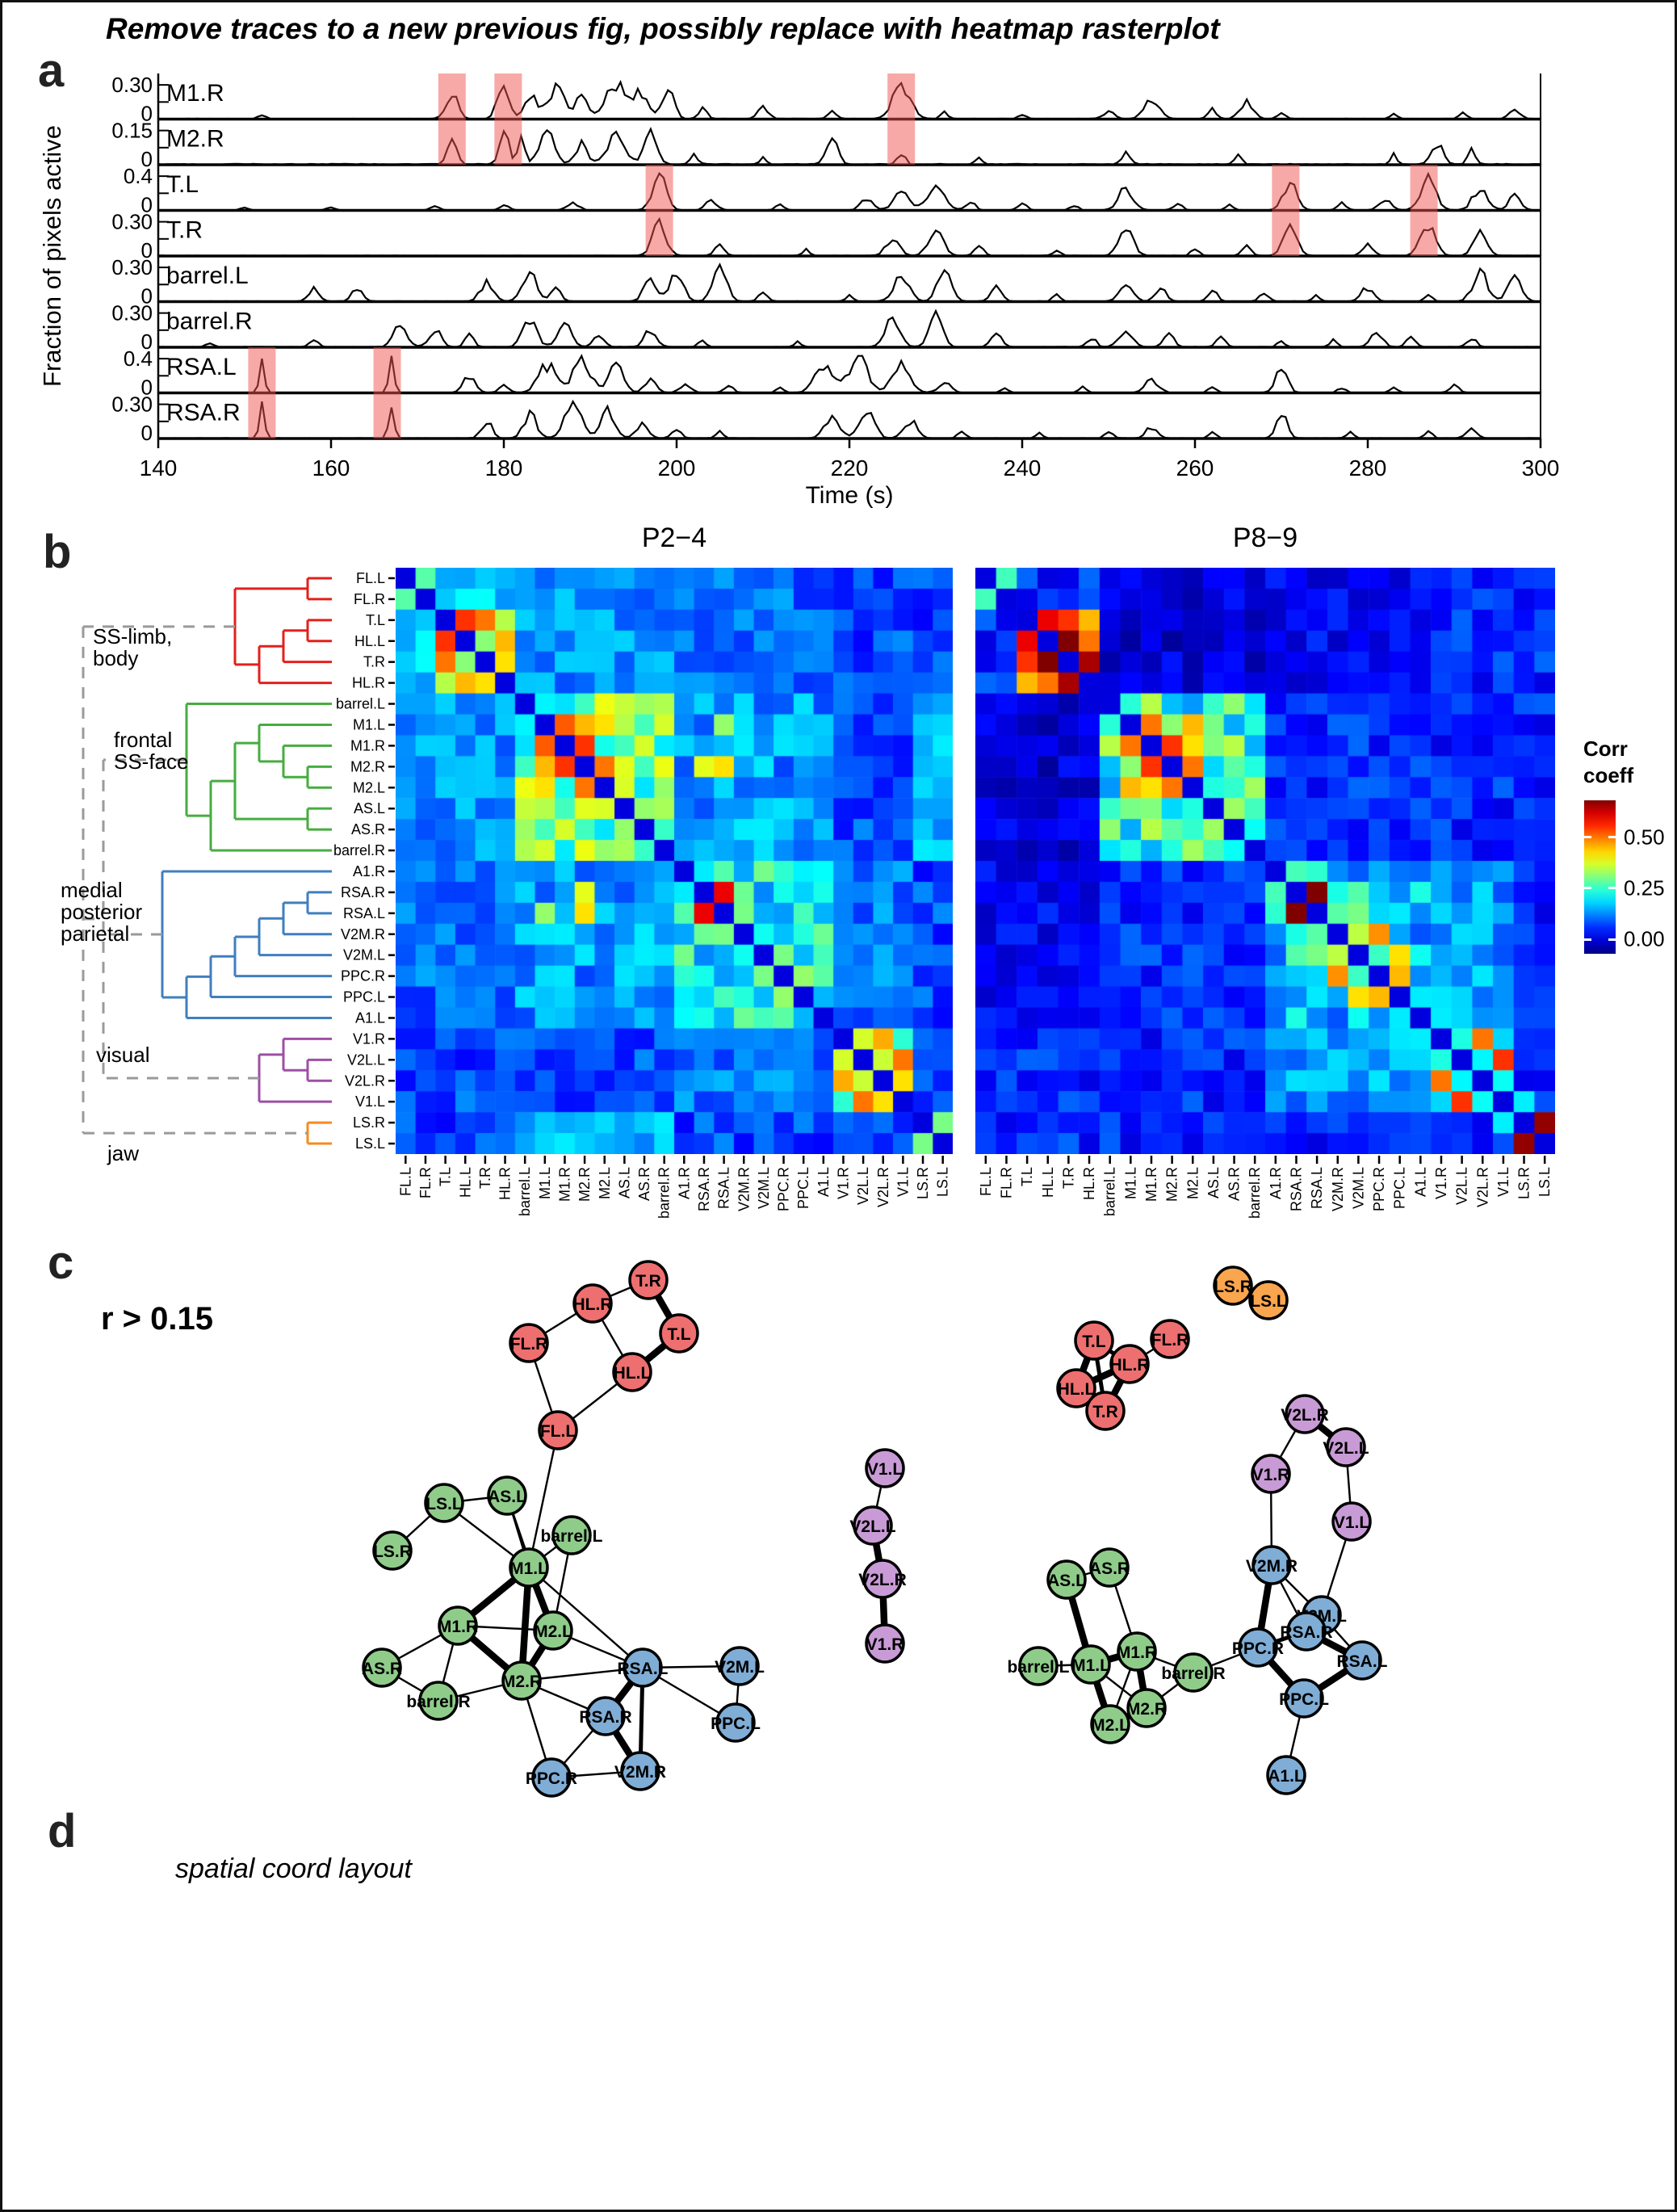 Image resolution: width=1677 pixels, height=2212 pixels. Describe the element at coordinates (624, 1182) in the screenshot. I see `heatmap-col-label: AS.L` at that location.